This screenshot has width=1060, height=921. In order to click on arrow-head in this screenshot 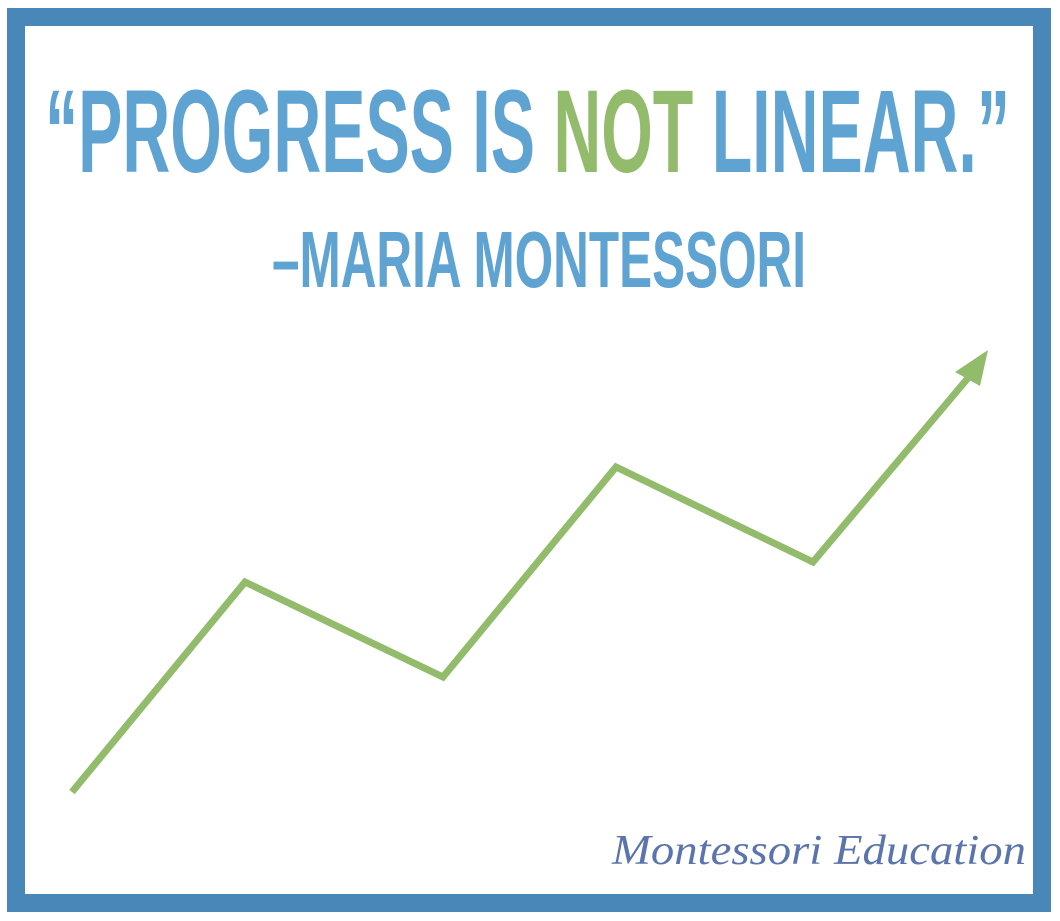, I will do `click(971, 368)`.